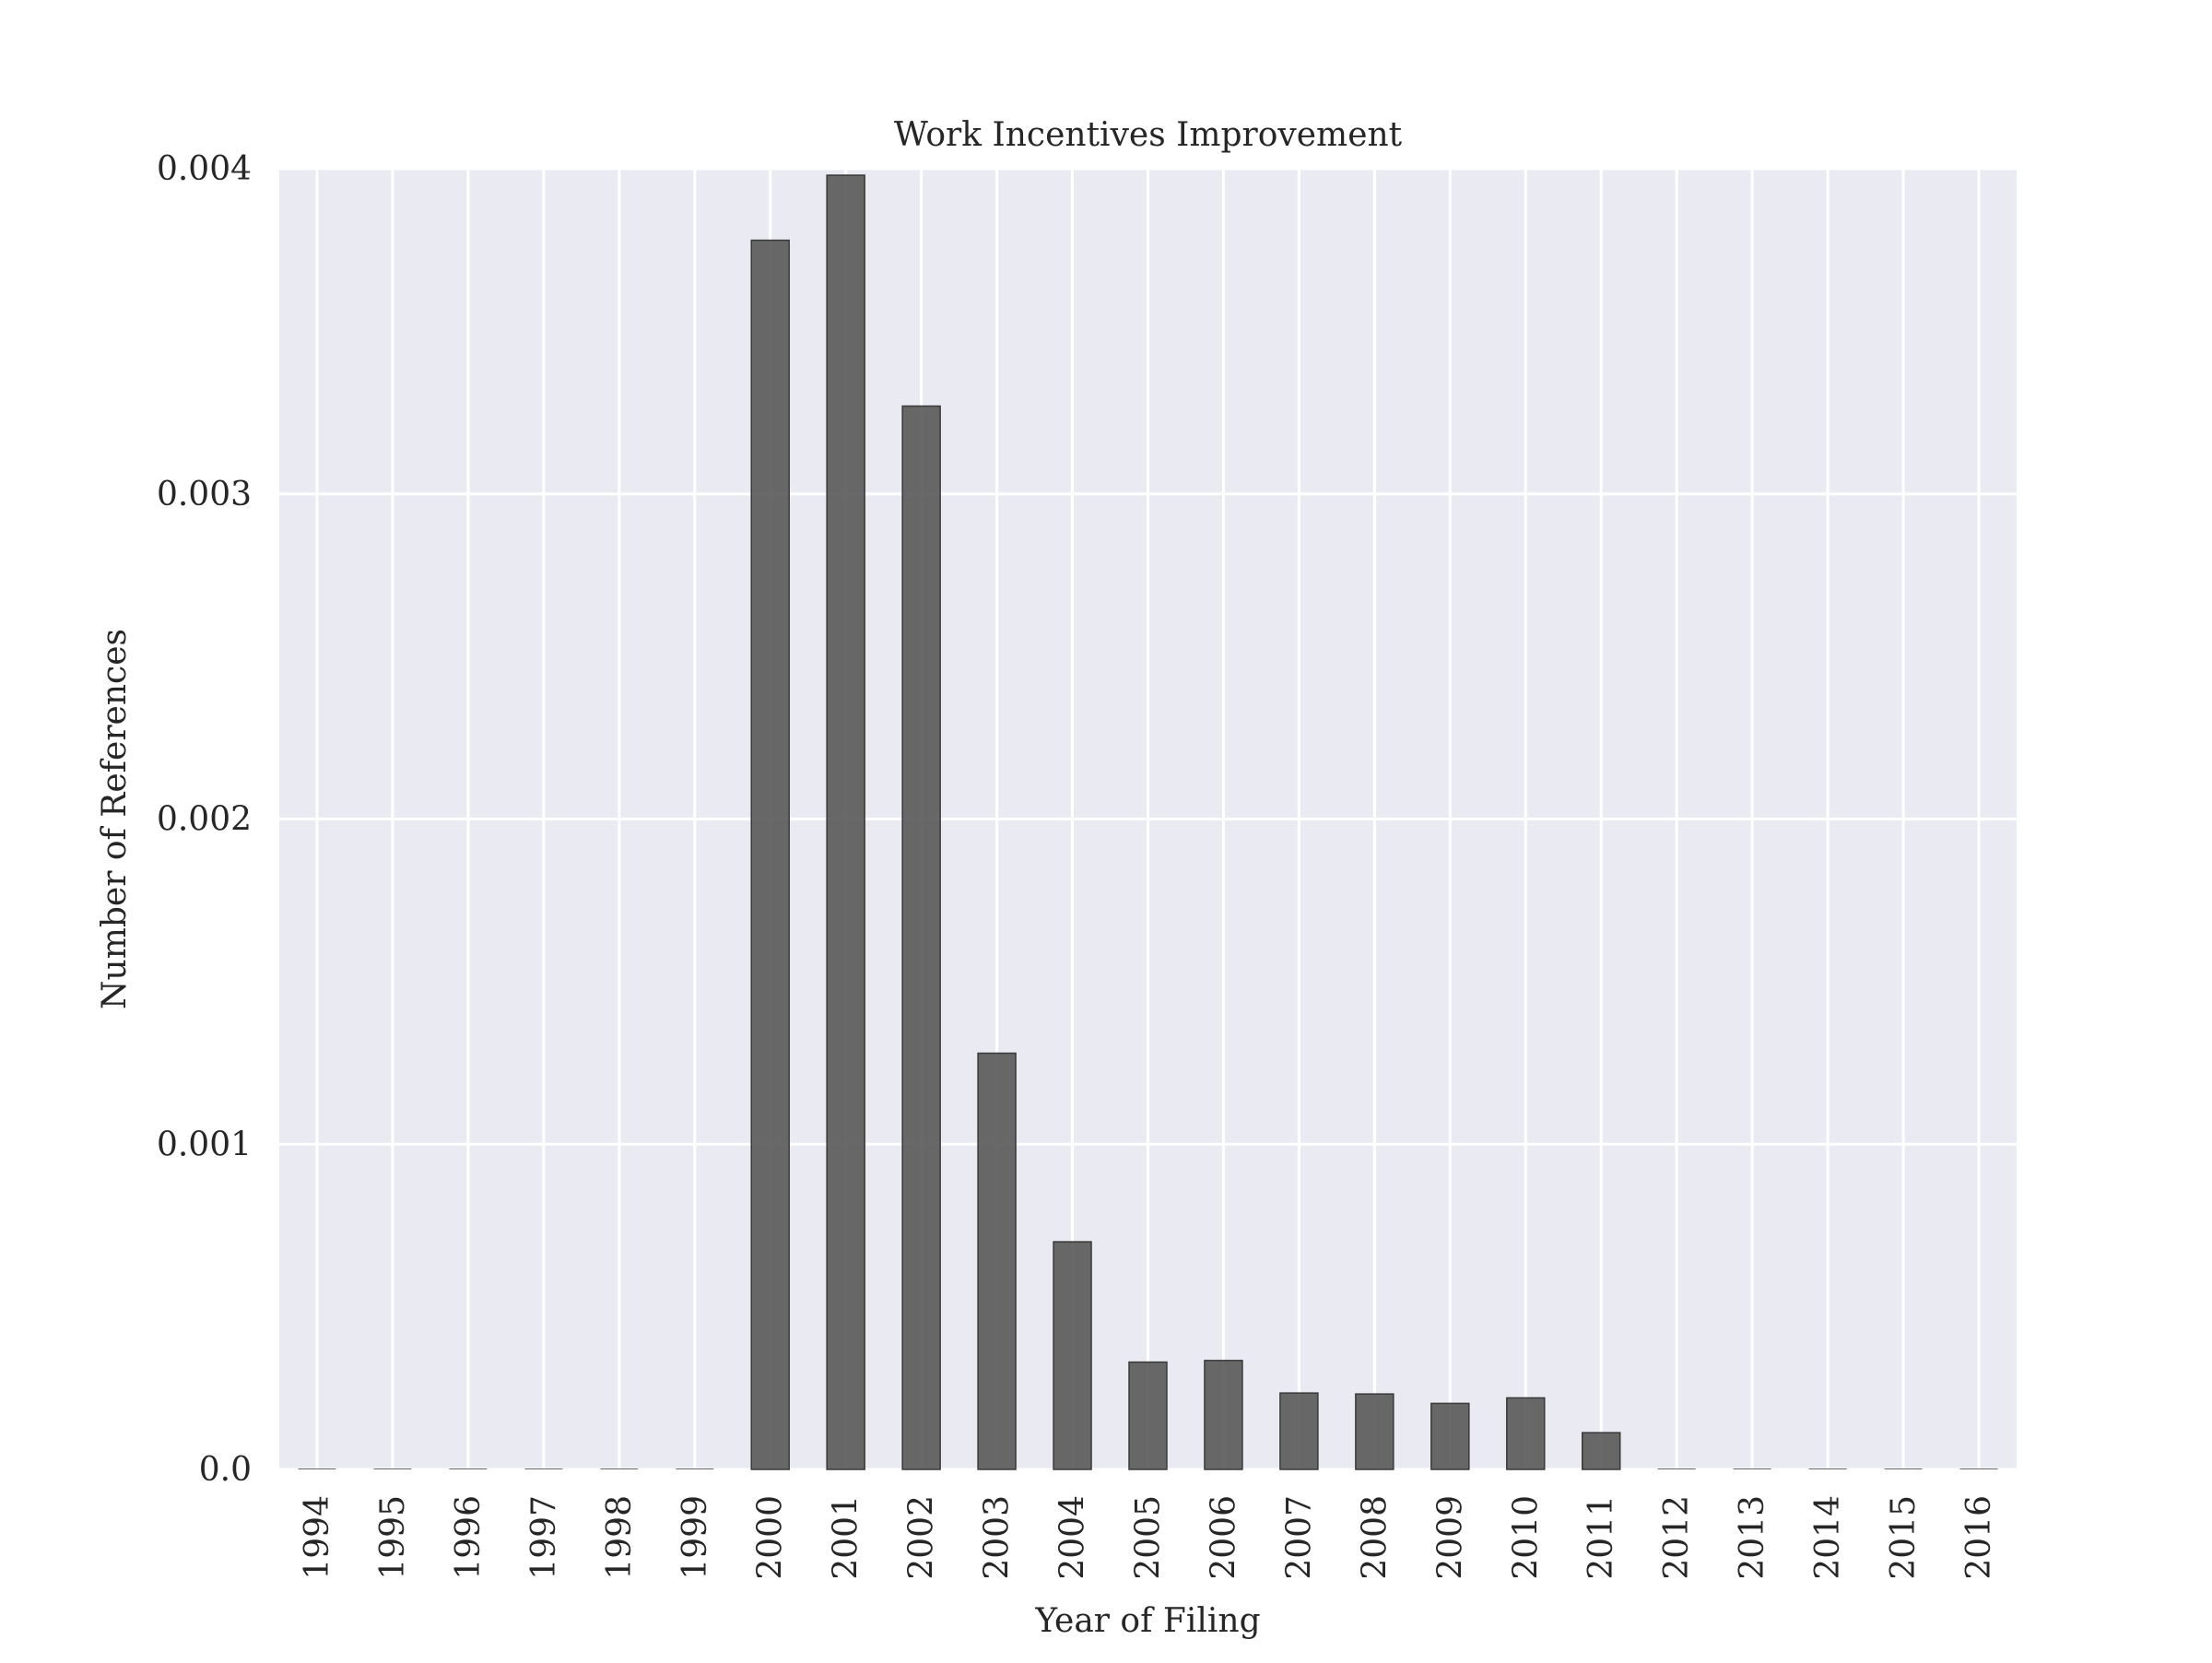 The height and width of the screenshot is (1663, 2212). I want to click on bar-1997, so click(543, 1468).